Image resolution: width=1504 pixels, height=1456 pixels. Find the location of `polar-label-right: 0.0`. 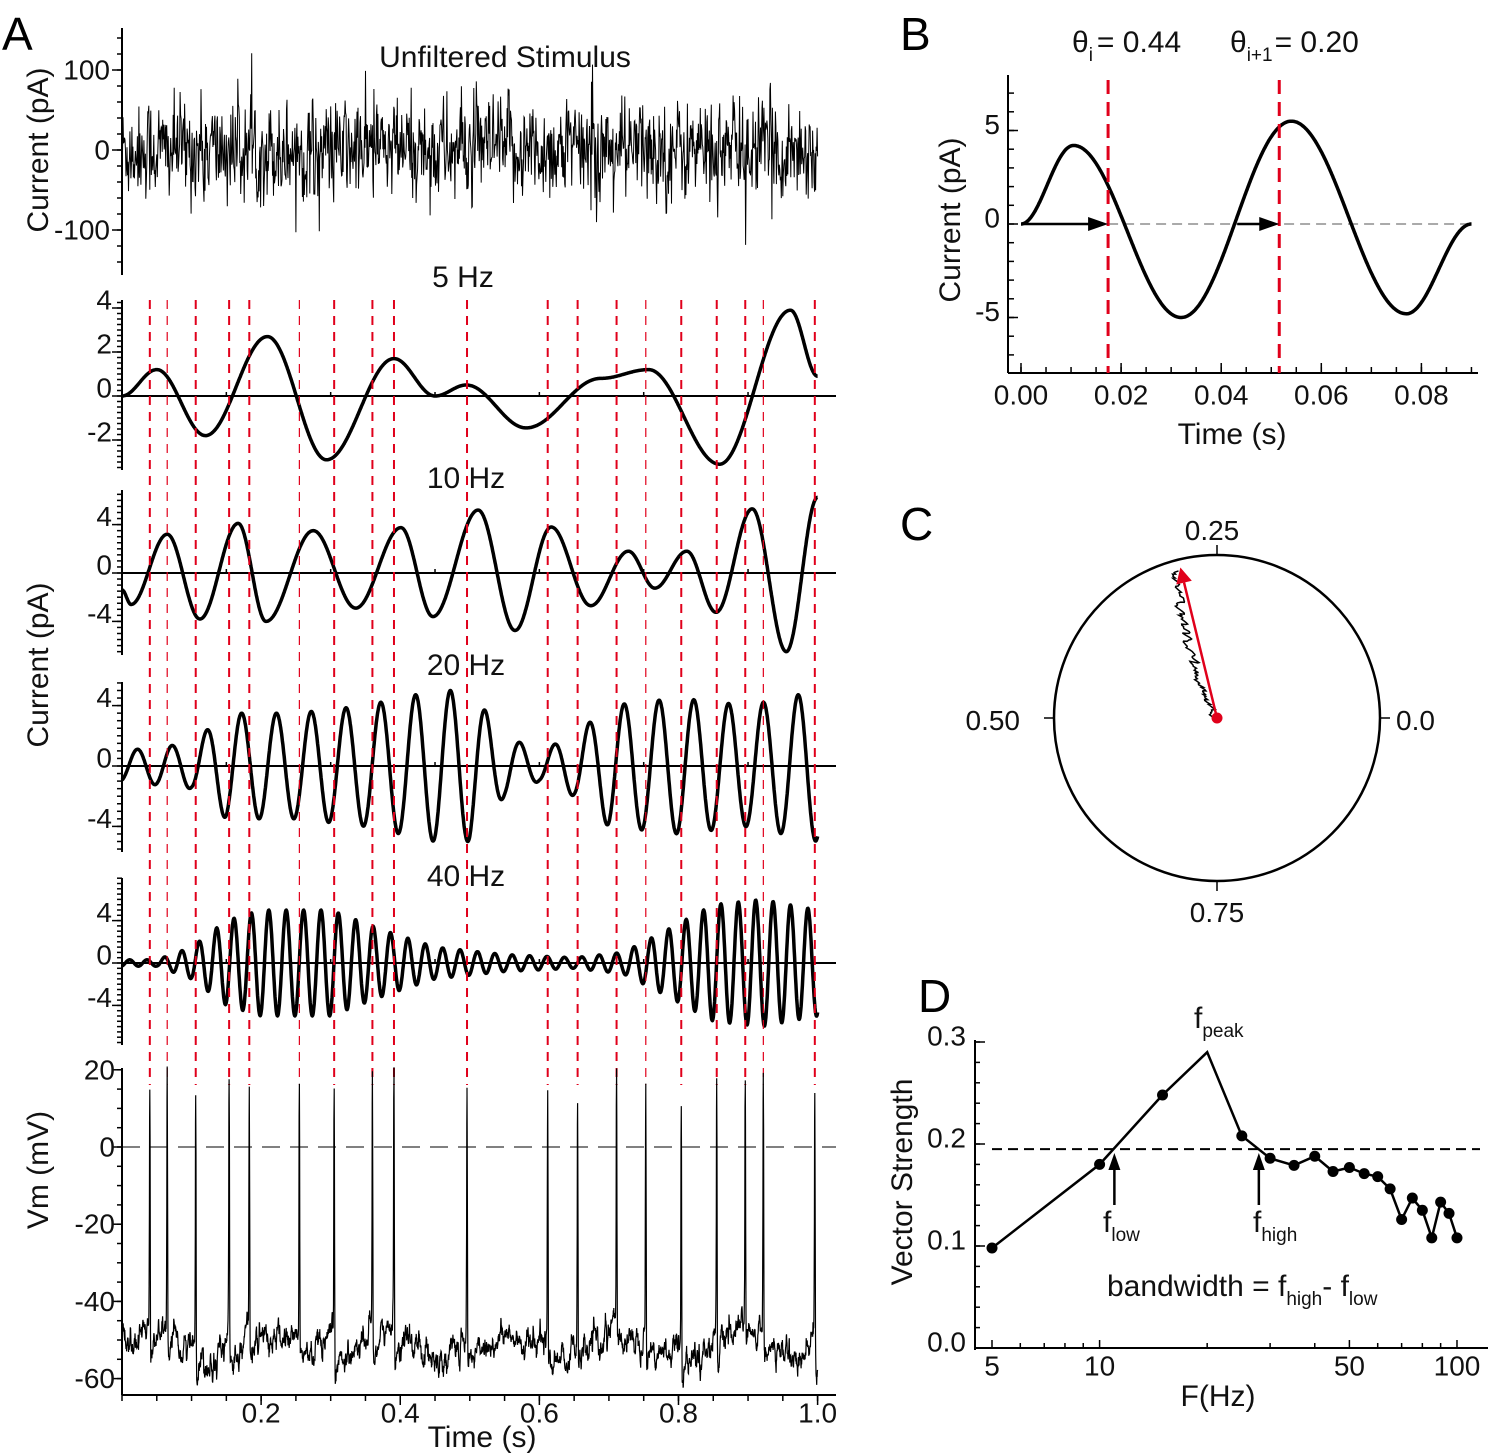

polar-label-right: 0.0 is located at coordinates (1415, 720).